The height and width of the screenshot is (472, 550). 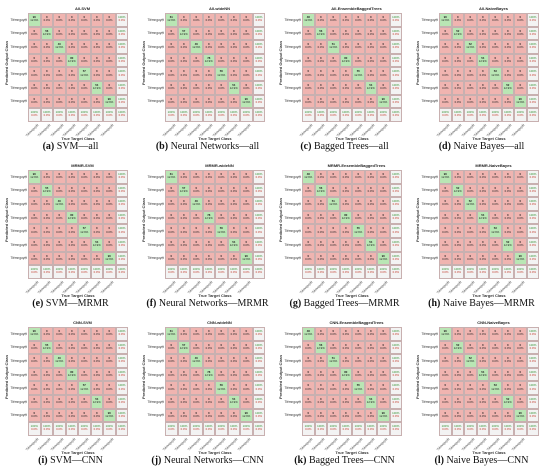 What do you see at coordinates (493, 165) in the screenshot?
I see `panel-title: MRMR-NaiveBayes` at bounding box center [493, 165].